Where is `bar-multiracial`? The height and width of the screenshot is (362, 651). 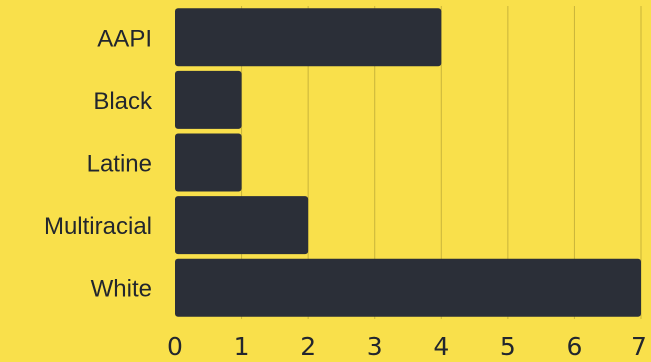 bar-multiracial is located at coordinates (242, 225).